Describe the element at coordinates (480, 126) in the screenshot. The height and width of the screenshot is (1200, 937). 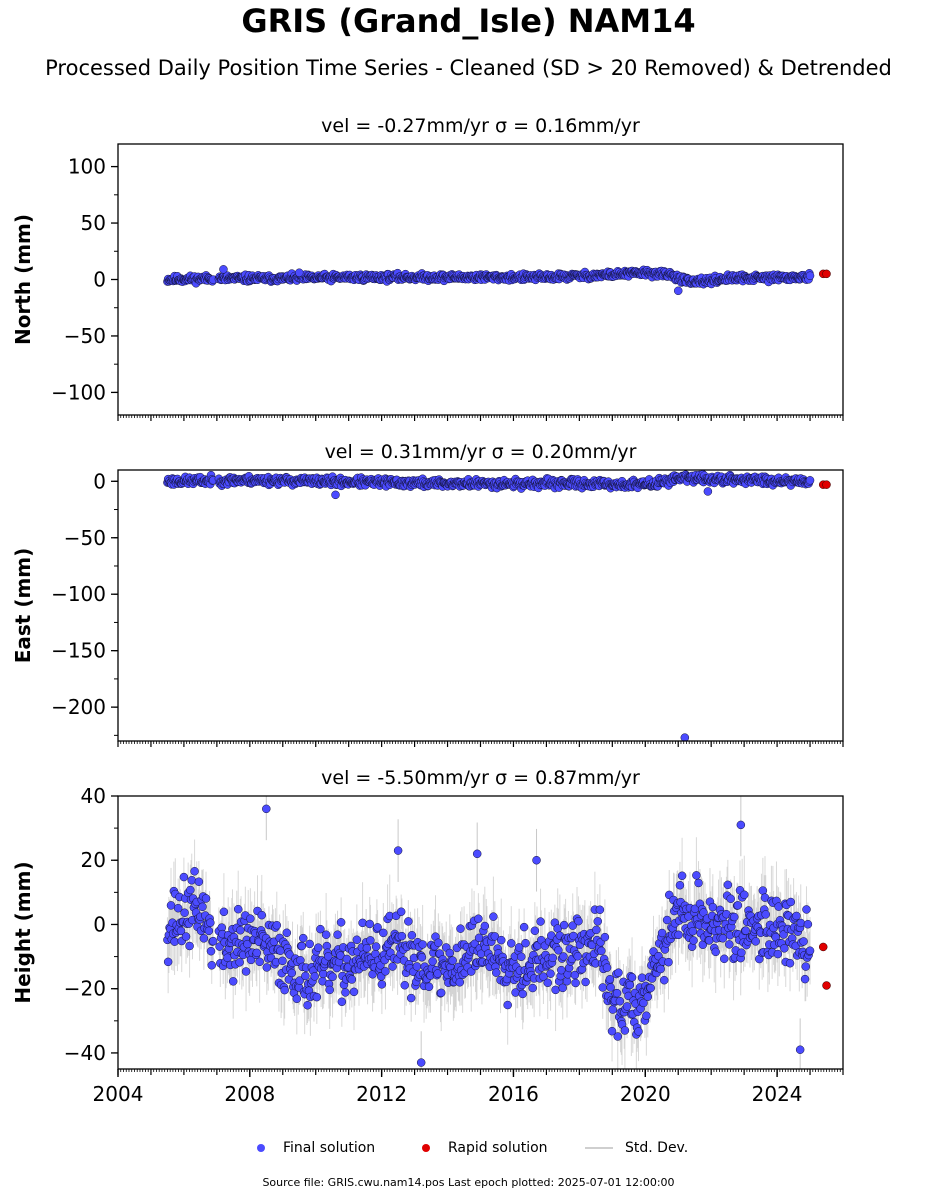
I see `panel-title: vel = -0.27mm/yr σ = 0.16mm/yr` at that location.